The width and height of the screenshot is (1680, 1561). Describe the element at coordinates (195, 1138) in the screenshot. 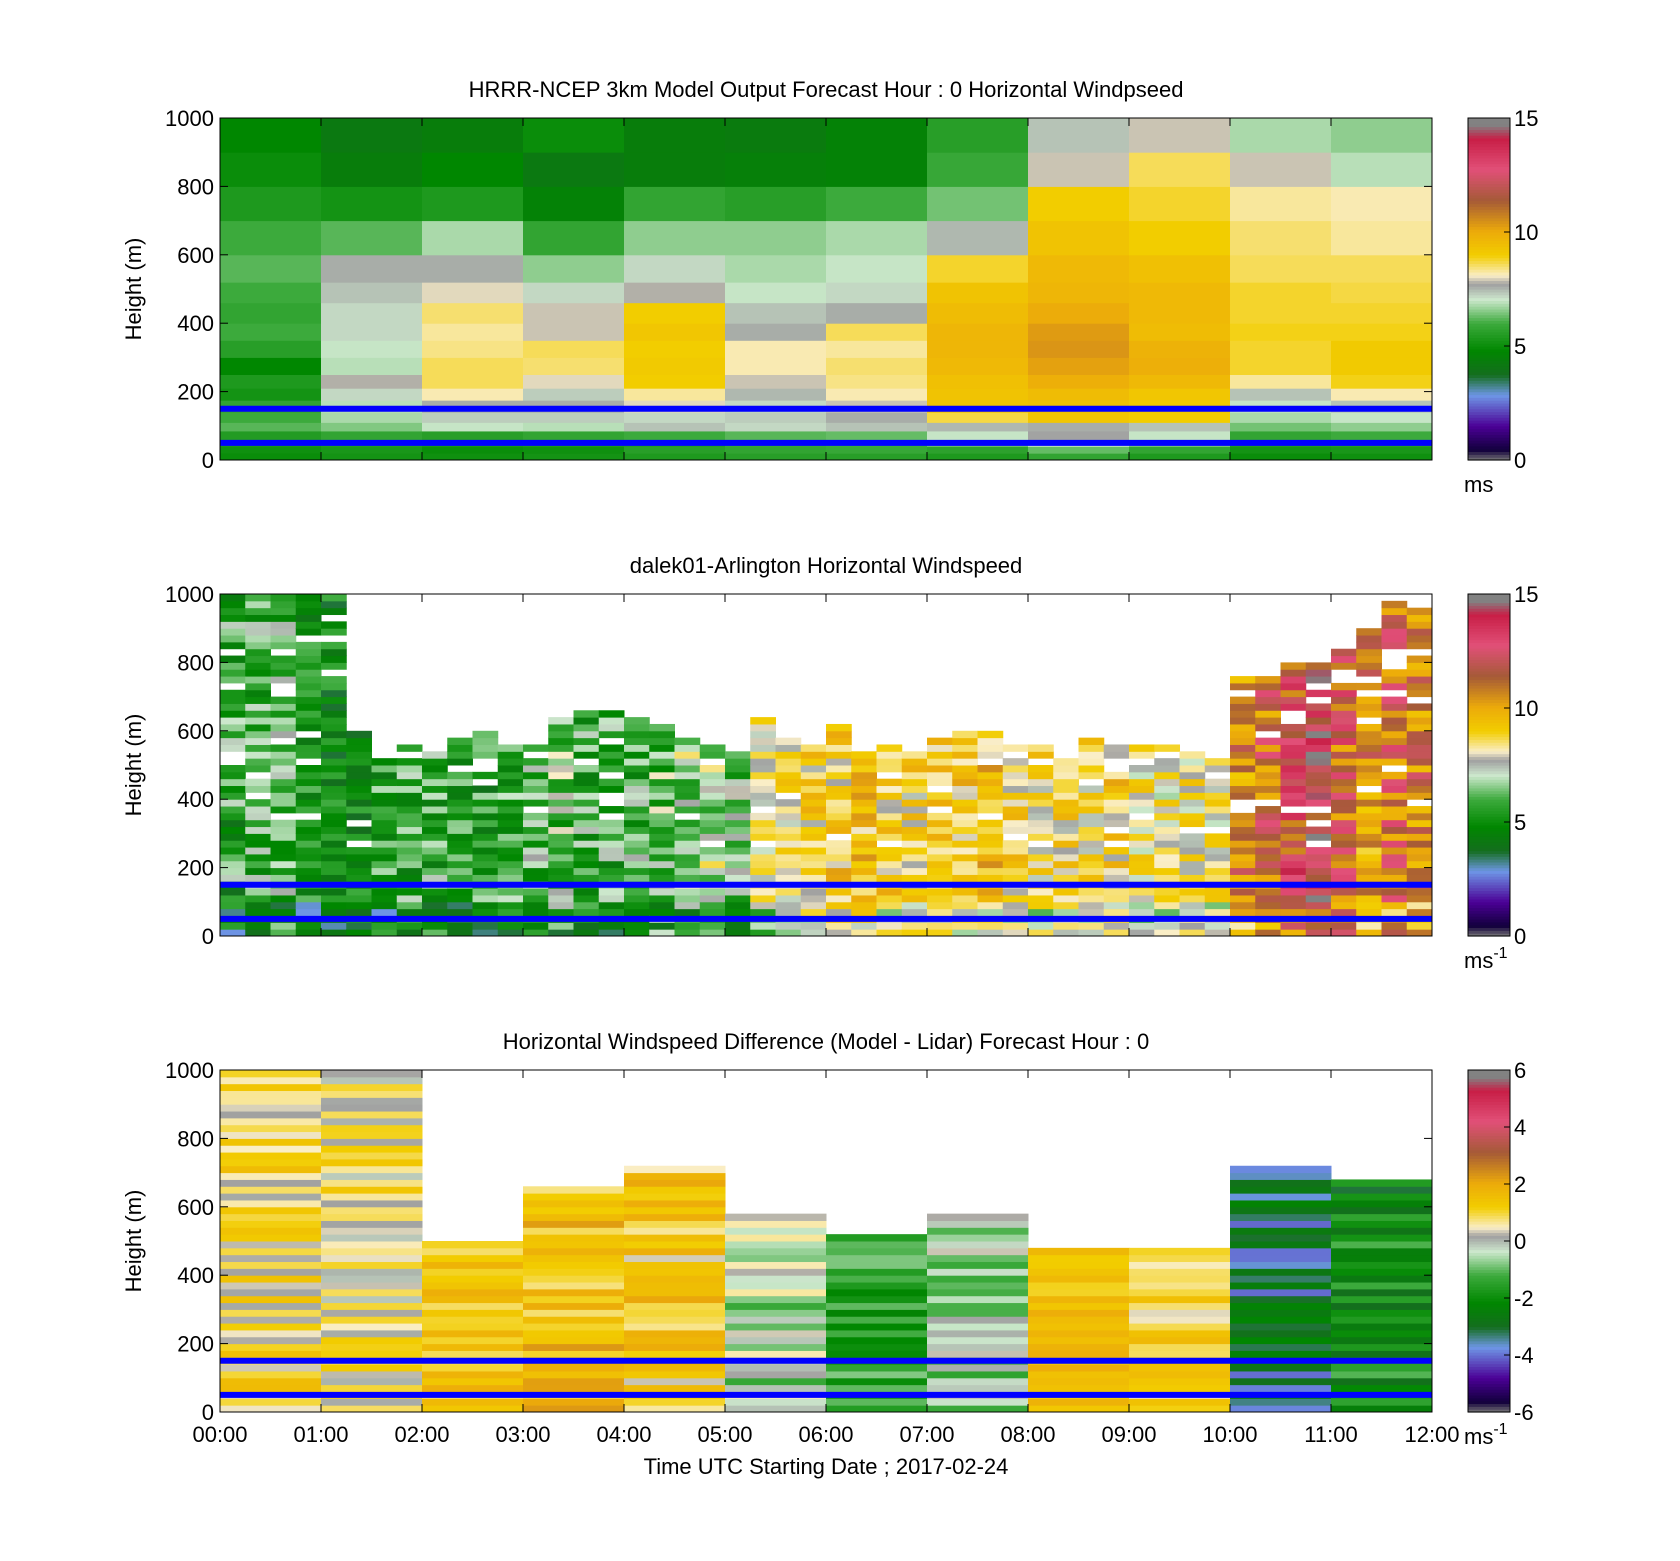

I see `ytick-label: 800` at that location.